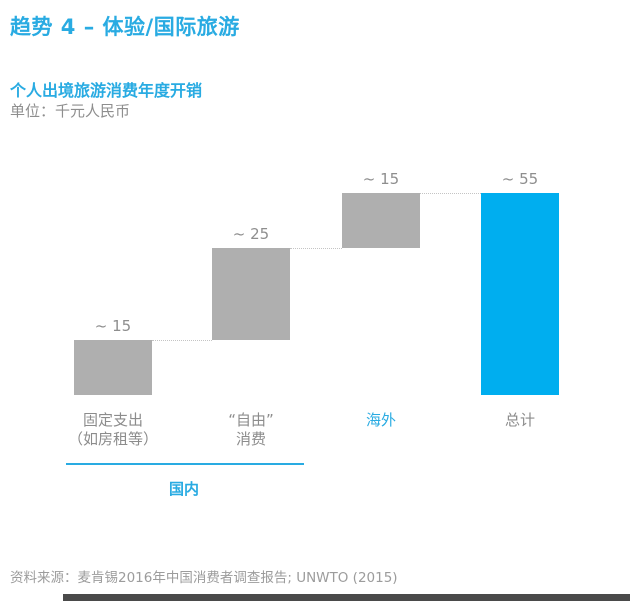 This screenshot has height=601, width=630. Describe the element at coordinates (70, 111) in the screenshot. I see `unit-label: 单位：千元人民币` at that location.